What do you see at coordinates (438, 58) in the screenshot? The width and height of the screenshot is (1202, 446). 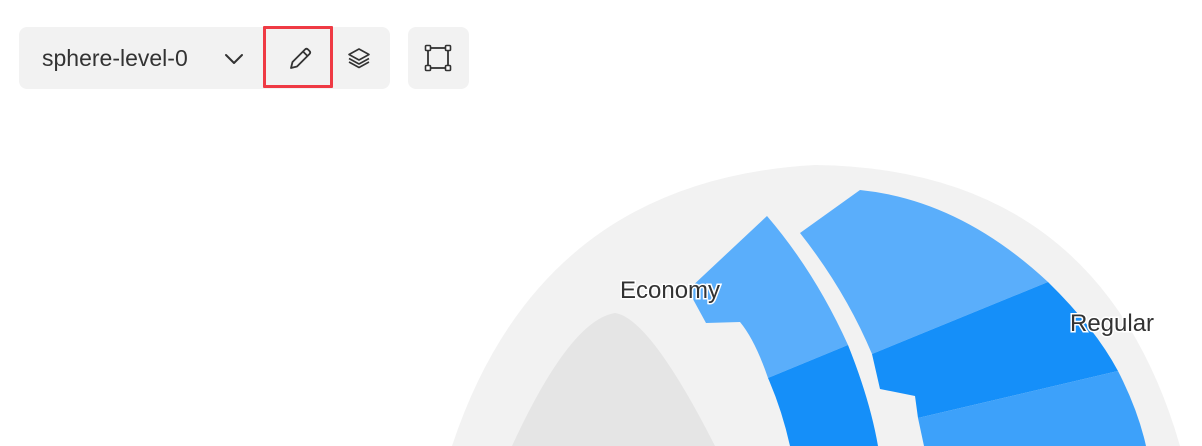 I see `frame-button` at bounding box center [438, 58].